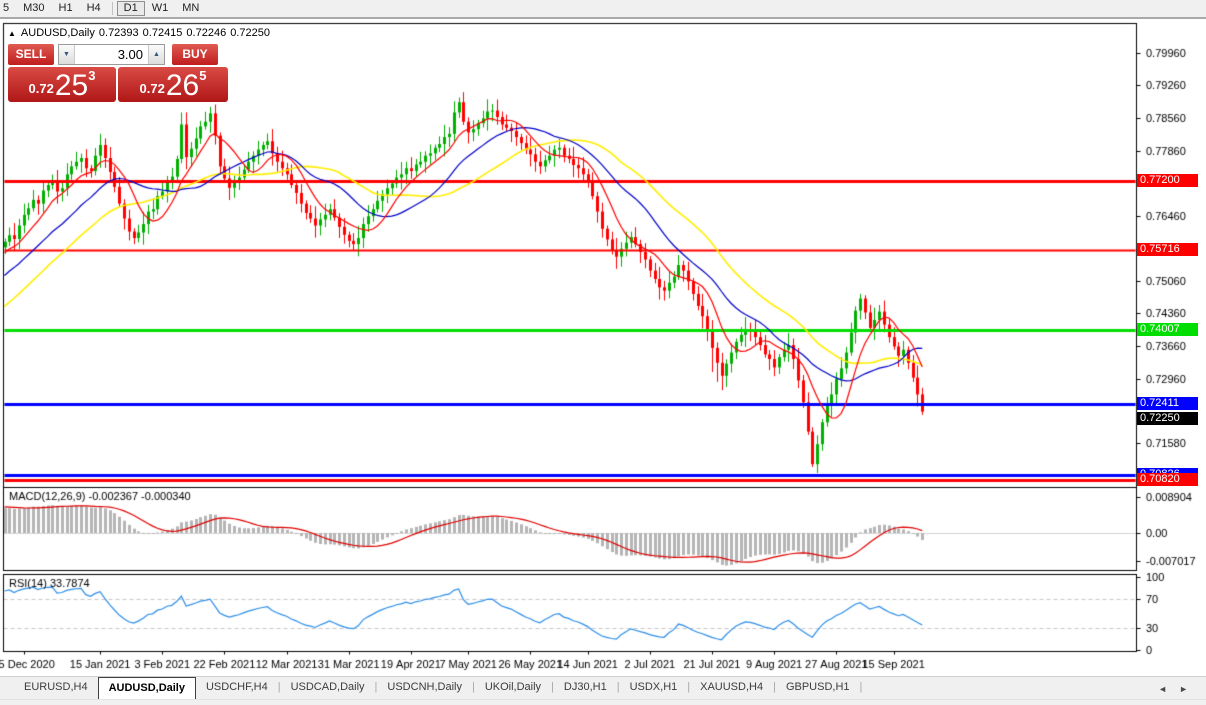 The height and width of the screenshot is (705, 1206). Describe the element at coordinates (41, 88) in the screenshot. I see `sell-price-prefix: 0.72` at that location.